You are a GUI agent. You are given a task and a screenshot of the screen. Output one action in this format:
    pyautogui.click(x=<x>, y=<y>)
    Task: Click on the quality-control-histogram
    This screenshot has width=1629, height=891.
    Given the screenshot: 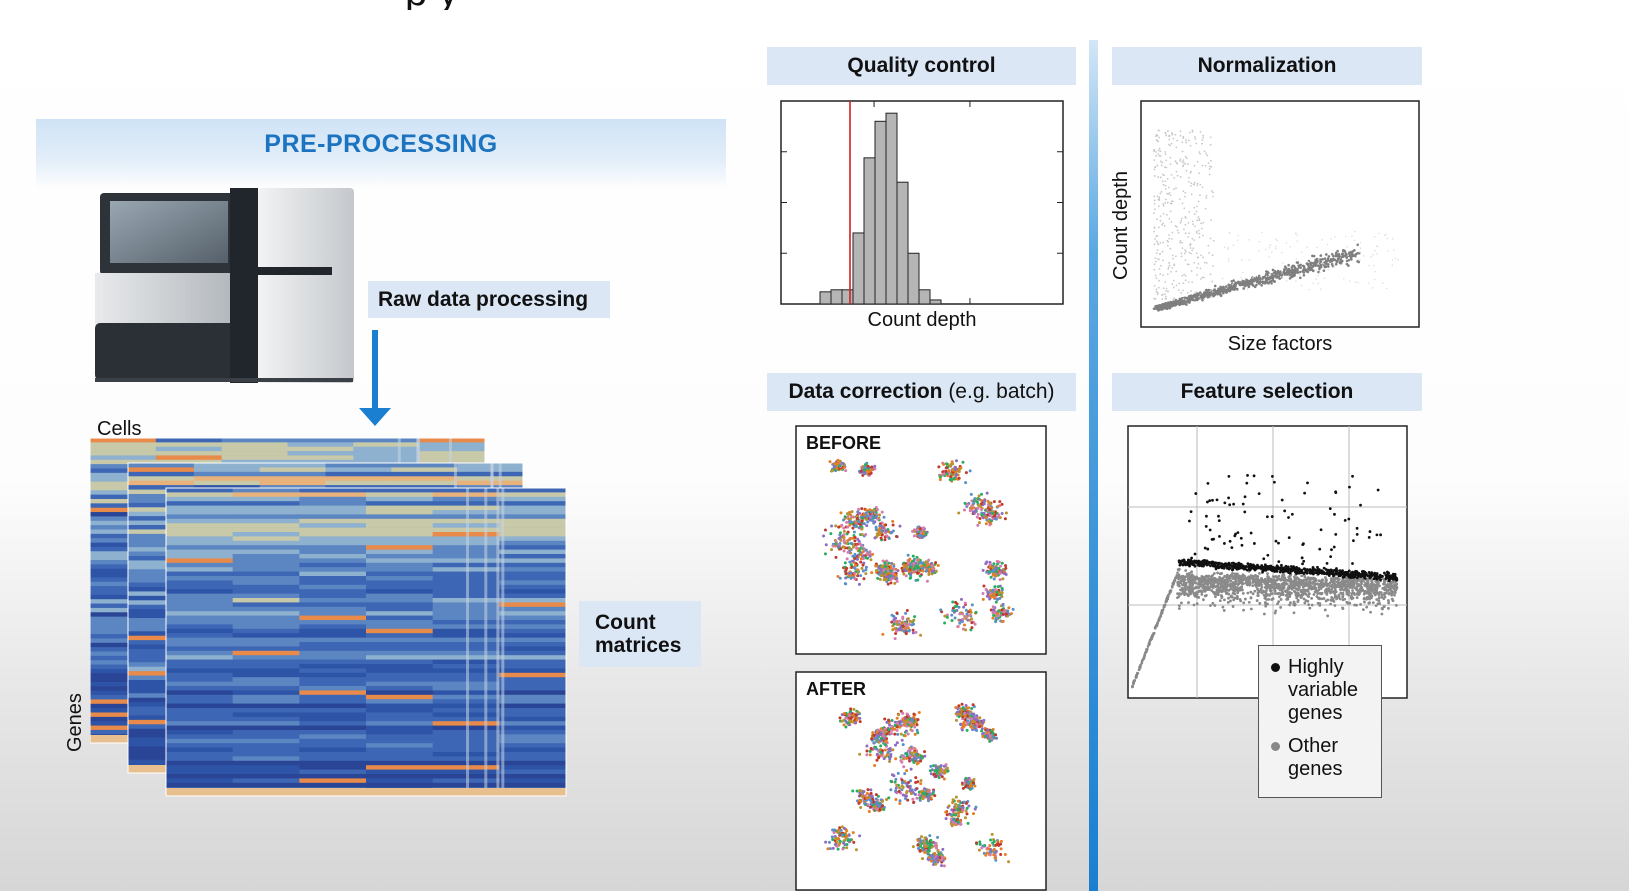 What is the action you would take?
    pyautogui.click(x=922, y=202)
    